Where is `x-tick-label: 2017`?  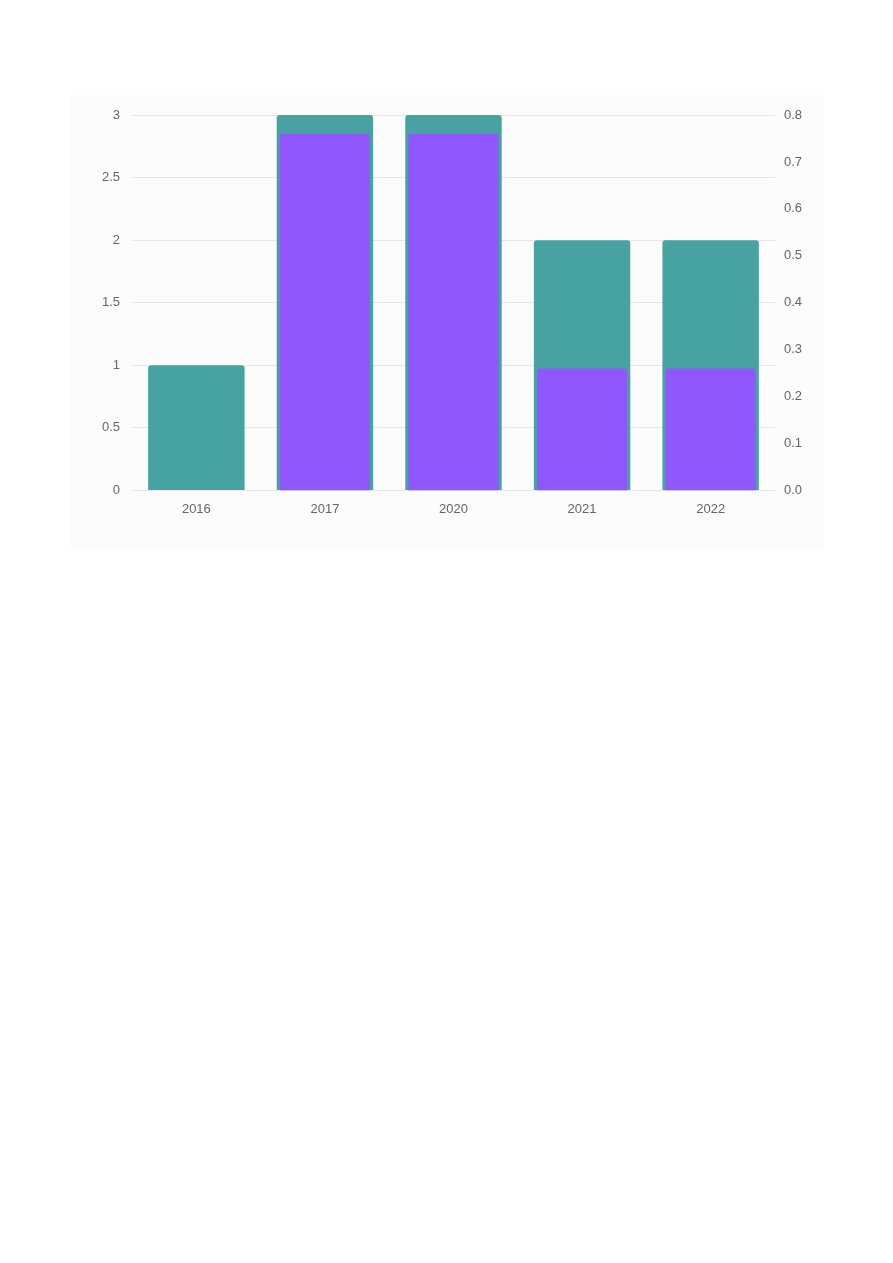 x-tick-label: 2017 is located at coordinates (325, 508).